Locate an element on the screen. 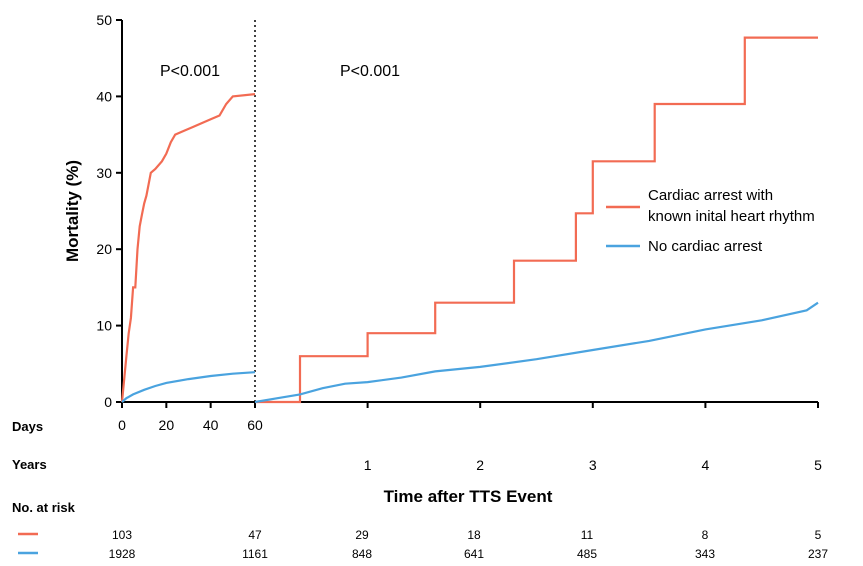 This screenshot has height=566, width=863. days-tick-label: 60 is located at coordinates (255, 425).